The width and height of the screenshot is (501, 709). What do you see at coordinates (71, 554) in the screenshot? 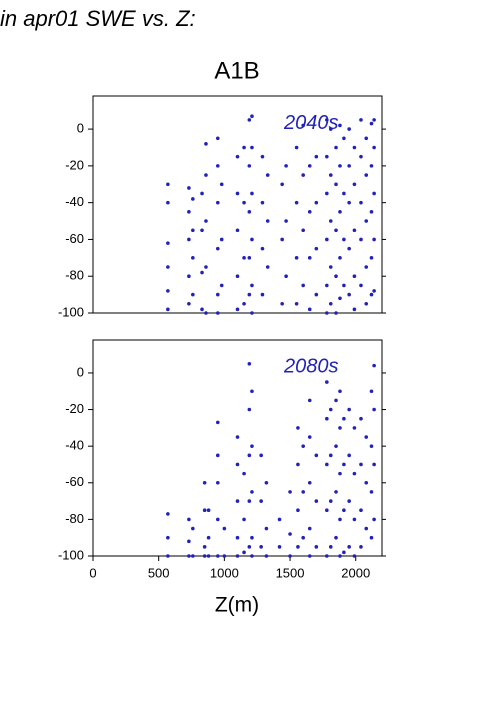
I see `y-tick-label: -100` at bounding box center [71, 554].